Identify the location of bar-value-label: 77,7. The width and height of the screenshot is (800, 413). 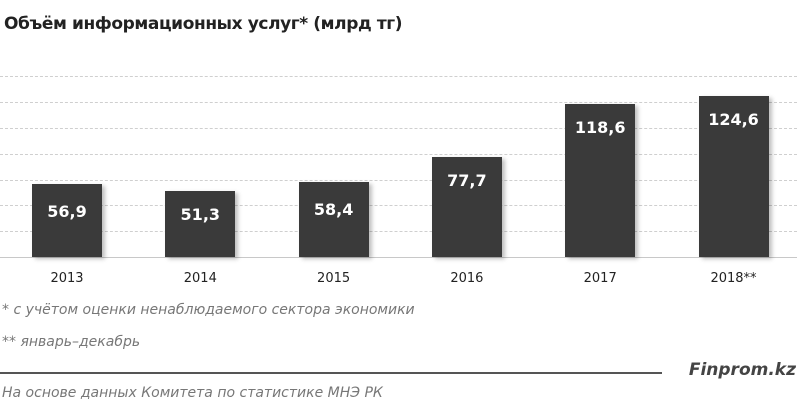
(467, 180).